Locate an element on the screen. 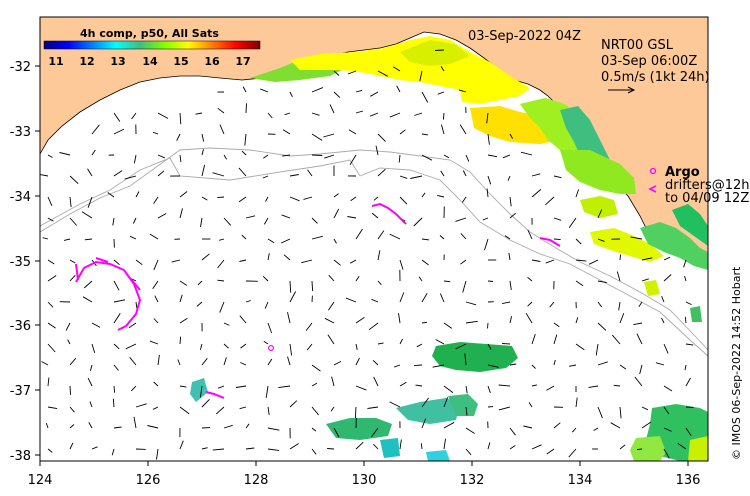 Image resolution: width=750 pixels, height=496 pixels. argo-legend-line: to 04/09 12Z is located at coordinates (707, 198).